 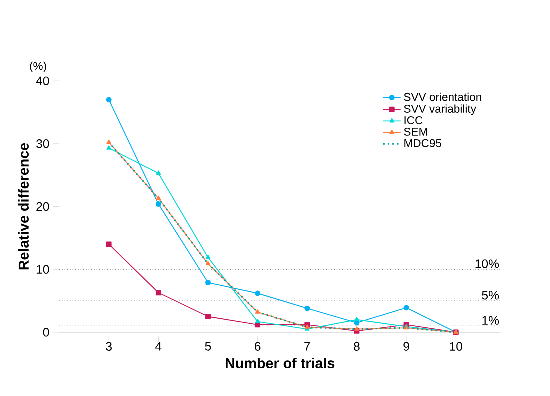 I want to click on x-tick-label: 5, so click(x=208, y=346).